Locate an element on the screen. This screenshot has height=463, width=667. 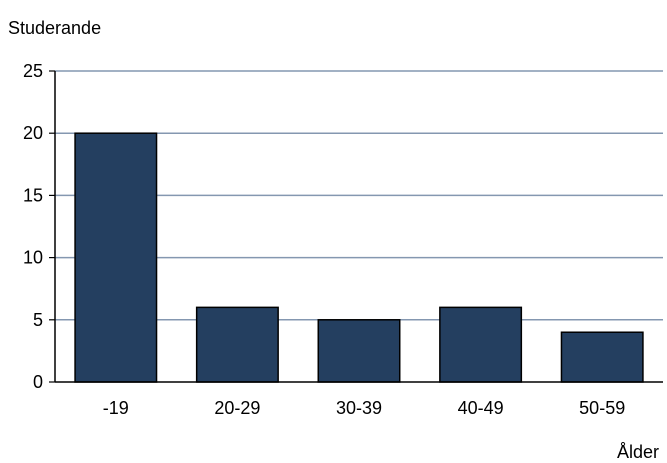
x-tick-label: 40-49 is located at coordinates (481, 408).